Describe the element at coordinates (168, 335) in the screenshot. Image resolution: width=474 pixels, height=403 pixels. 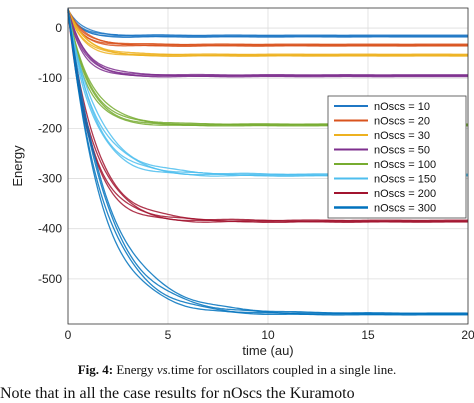
I see `x-tick-label: 5` at that location.